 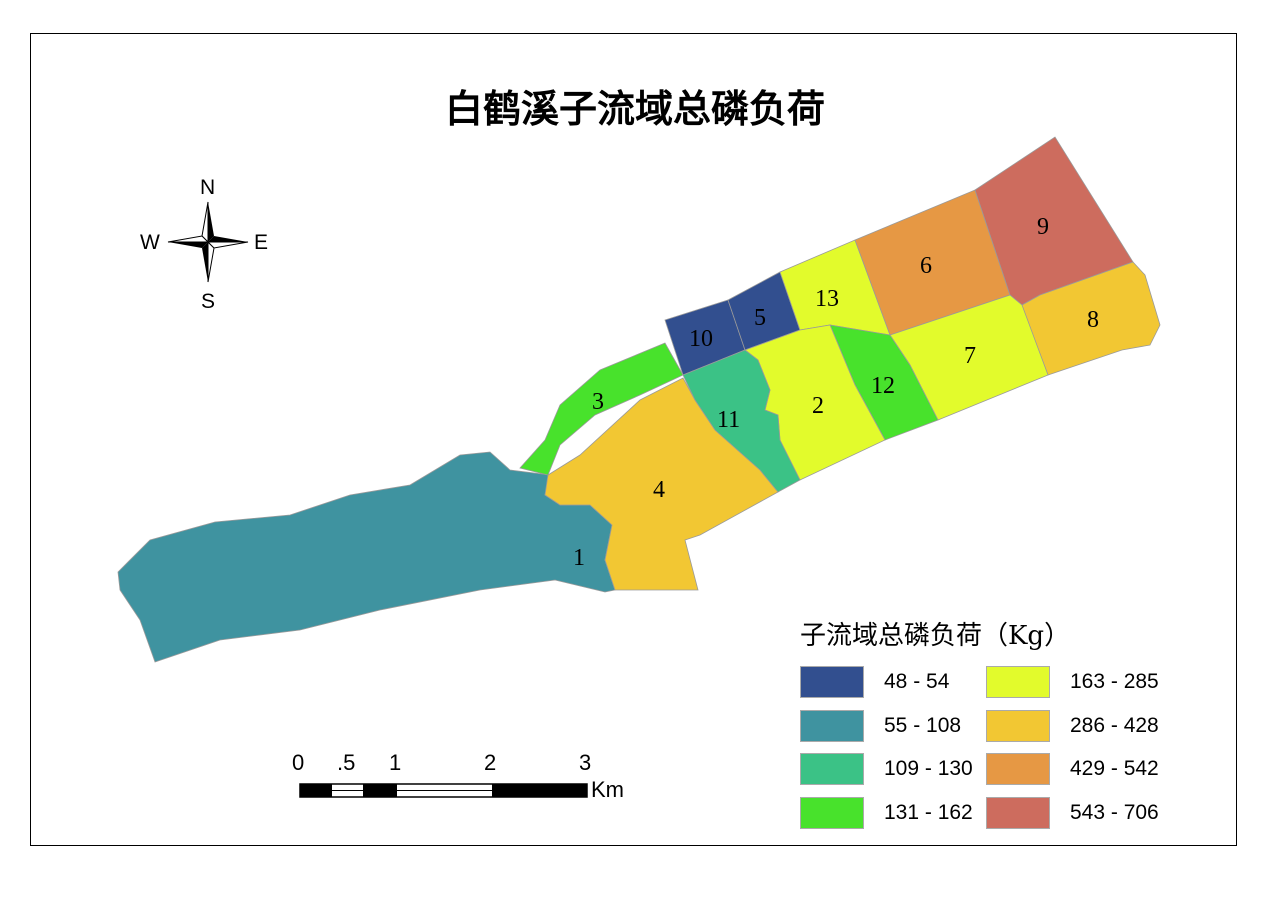 I want to click on legend-item: 429 - 542, so click(x=1072, y=769).